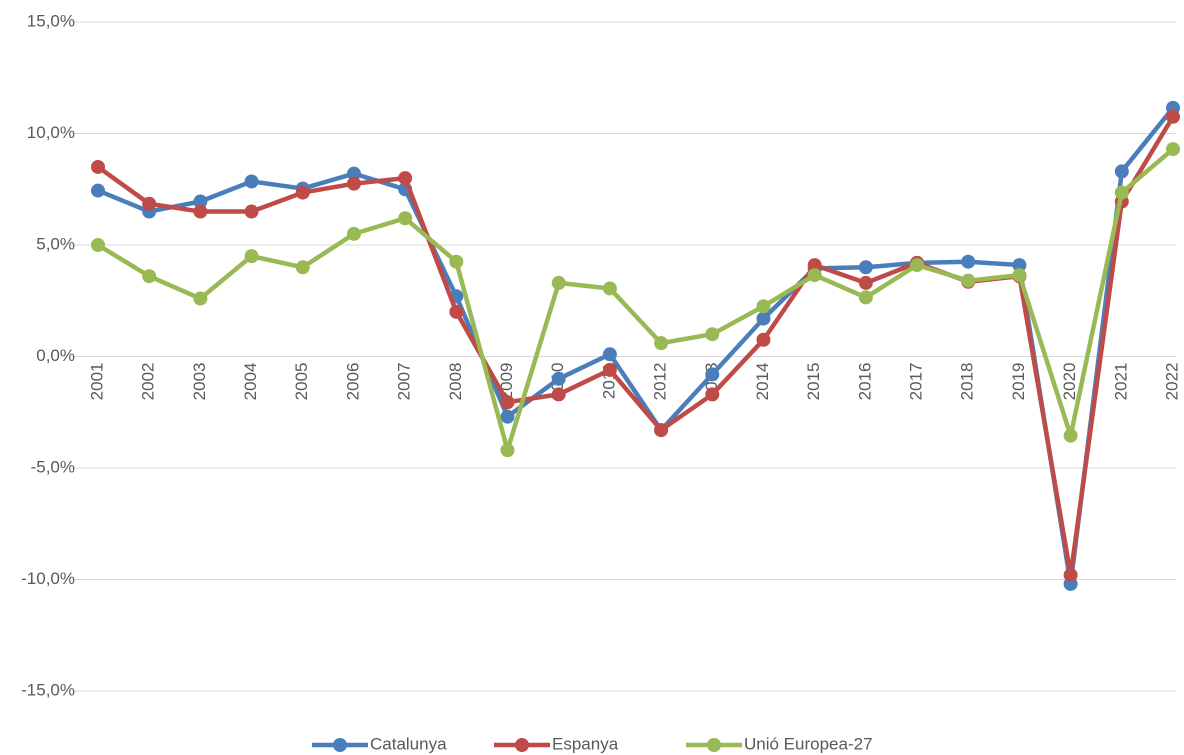 Image resolution: width=1184 pixels, height=755 pixels. What do you see at coordinates (48, 578) in the screenshot?
I see `y-tick-label: -10,0%` at bounding box center [48, 578].